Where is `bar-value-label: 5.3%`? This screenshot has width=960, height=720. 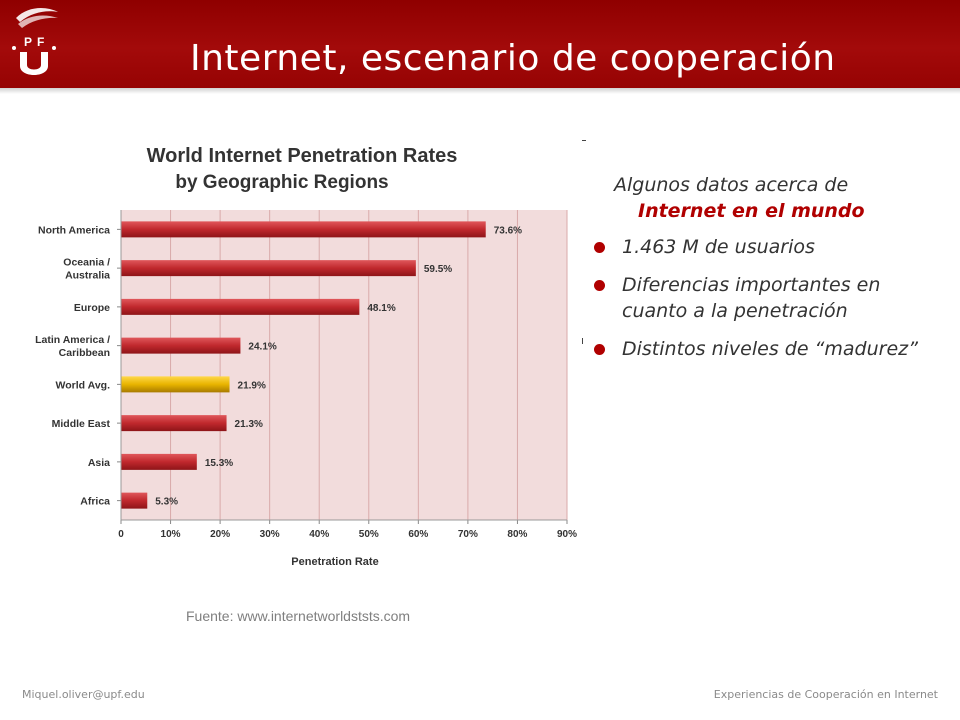 bar-value-label: 5.3% is located at coordinates (166, 502).